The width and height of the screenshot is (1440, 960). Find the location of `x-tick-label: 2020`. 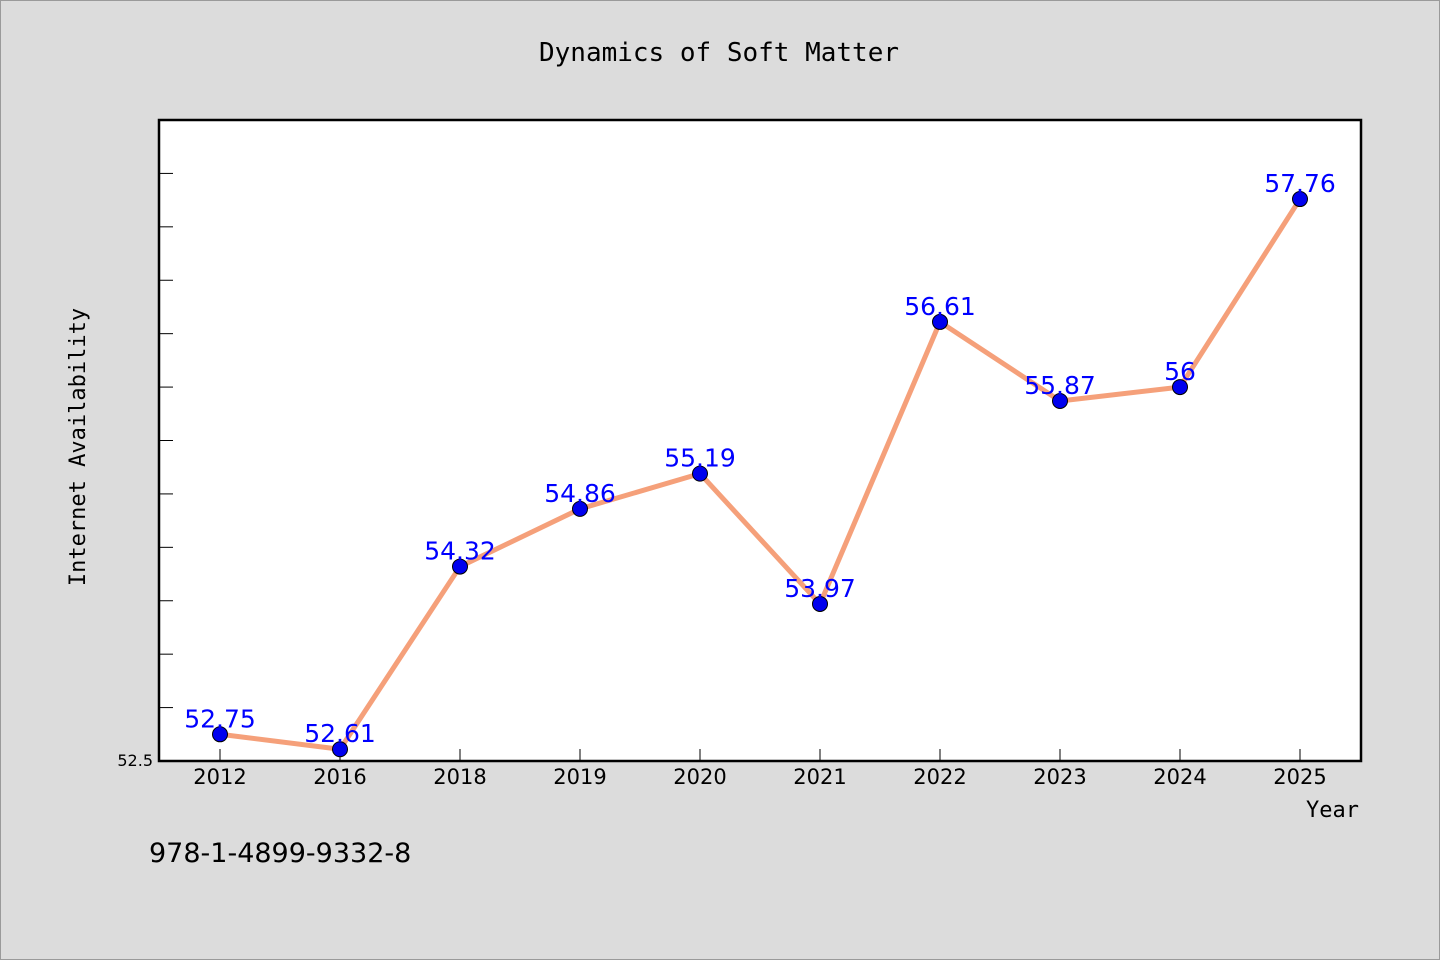

x-tick-label: 2020 is located at coordinates (699, 777).